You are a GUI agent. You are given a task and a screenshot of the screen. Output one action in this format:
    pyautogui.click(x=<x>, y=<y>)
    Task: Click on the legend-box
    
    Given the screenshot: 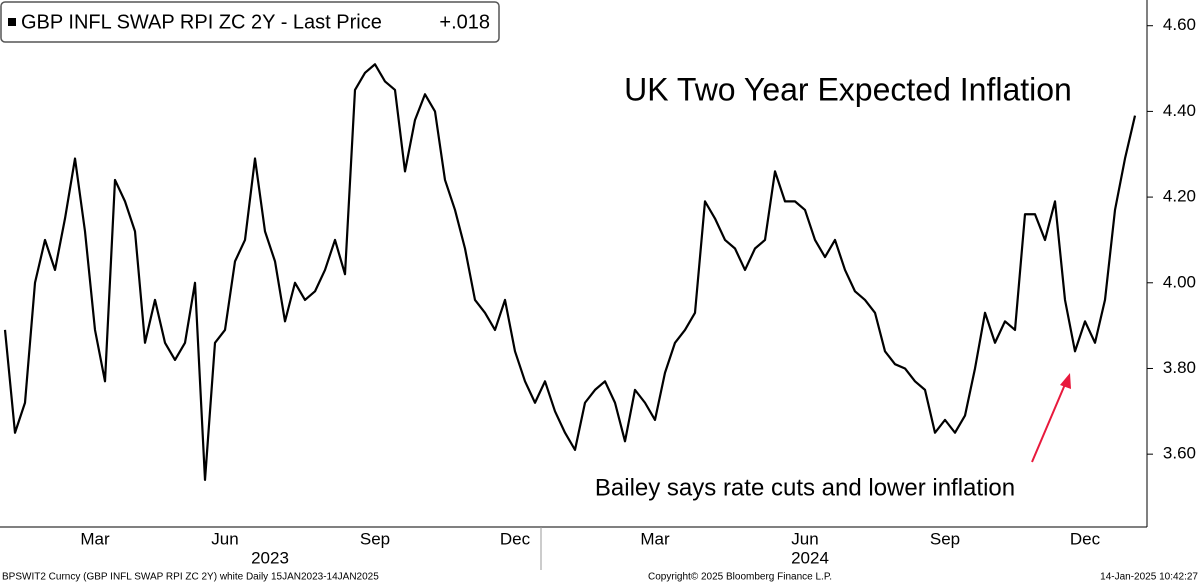 What is the action you would take?
    pyautogui.click(x=250, y=22)
    